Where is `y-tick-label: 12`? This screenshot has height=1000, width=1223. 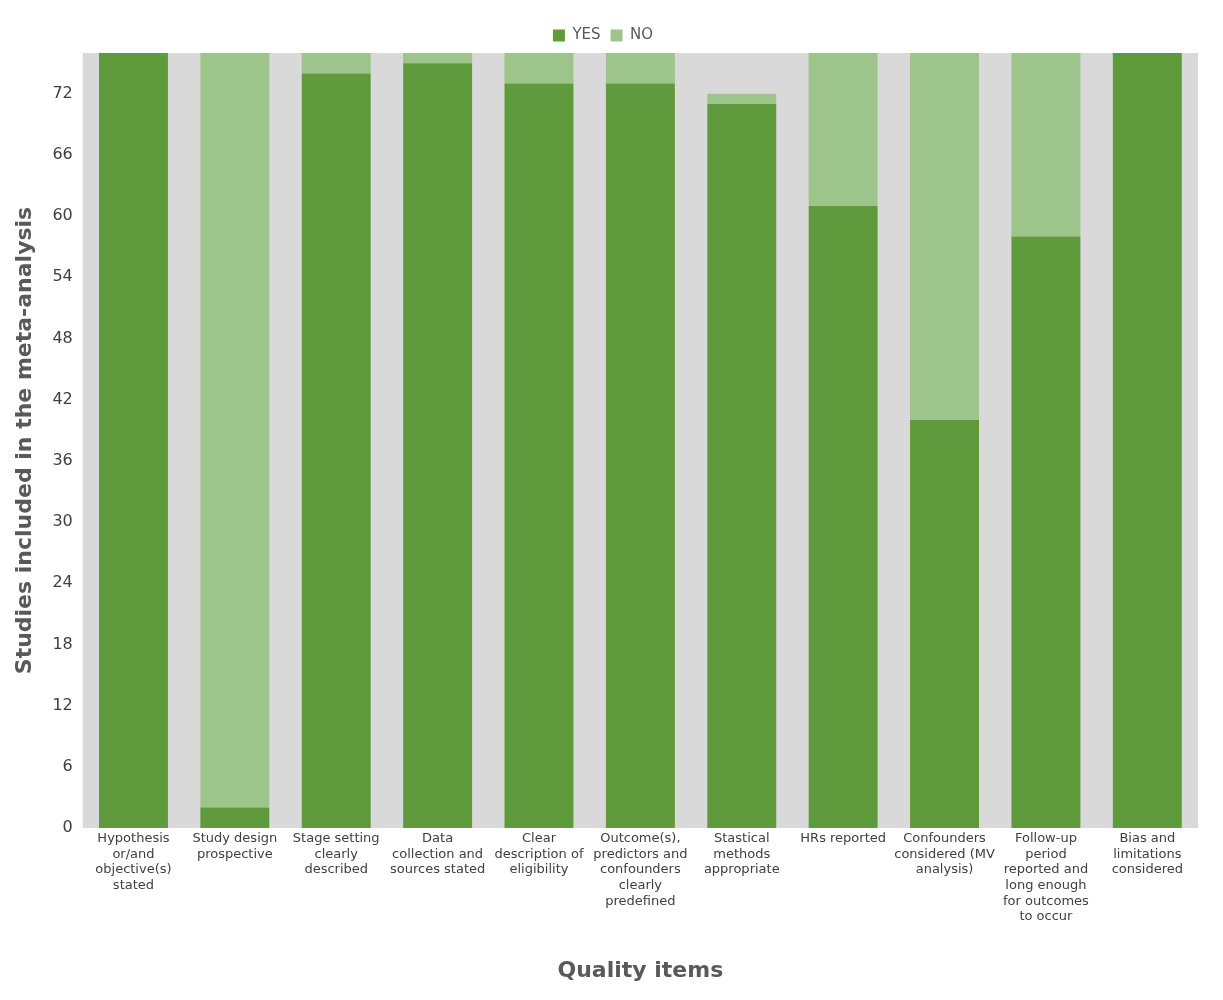 y-tick-label: 12 is located at coordinates (62, 704).